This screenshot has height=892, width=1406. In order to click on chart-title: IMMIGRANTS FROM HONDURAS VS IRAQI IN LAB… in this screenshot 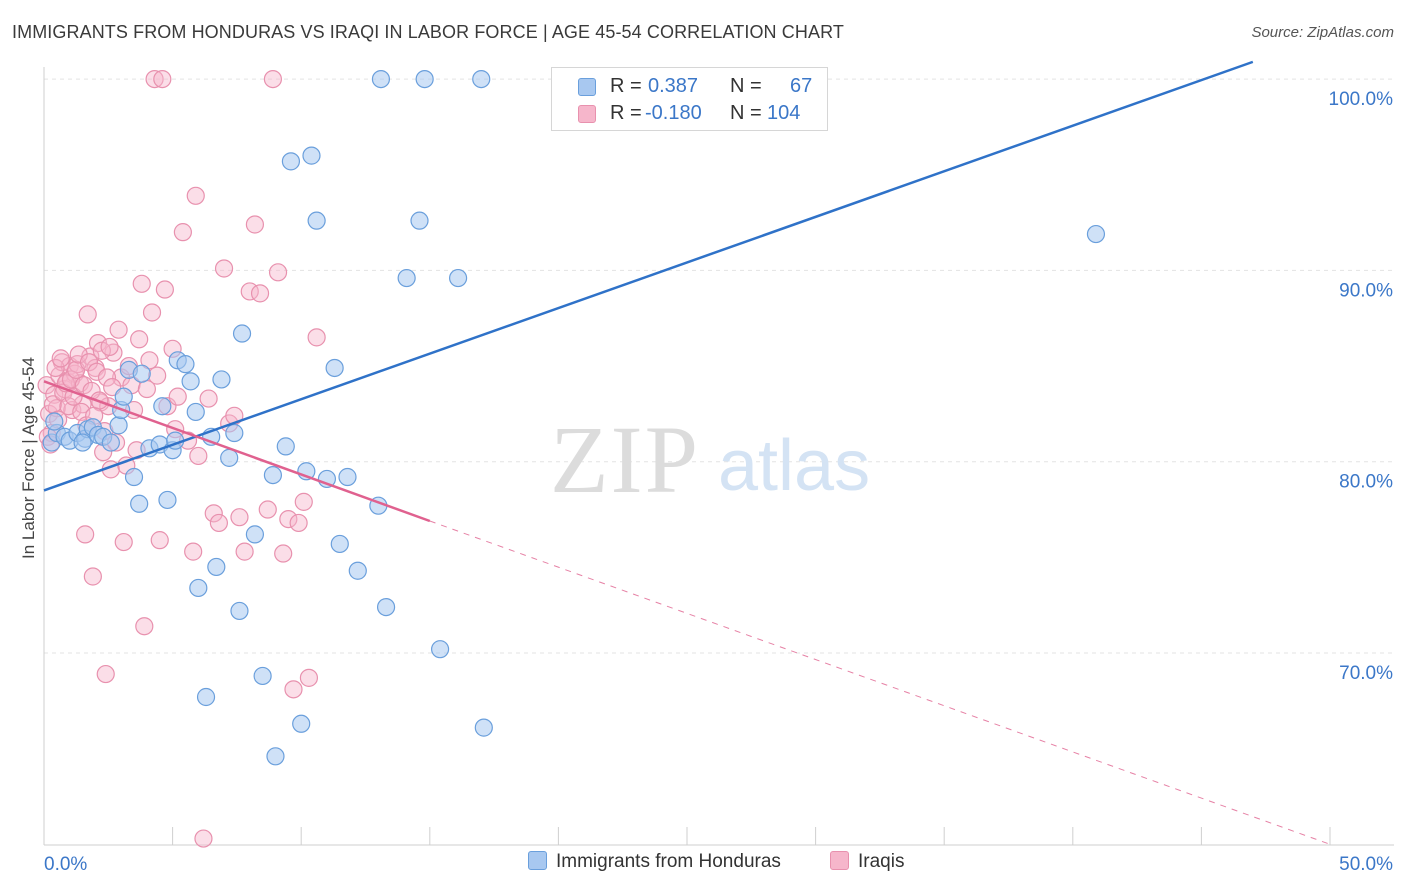, I will do `click(428, 32)`.